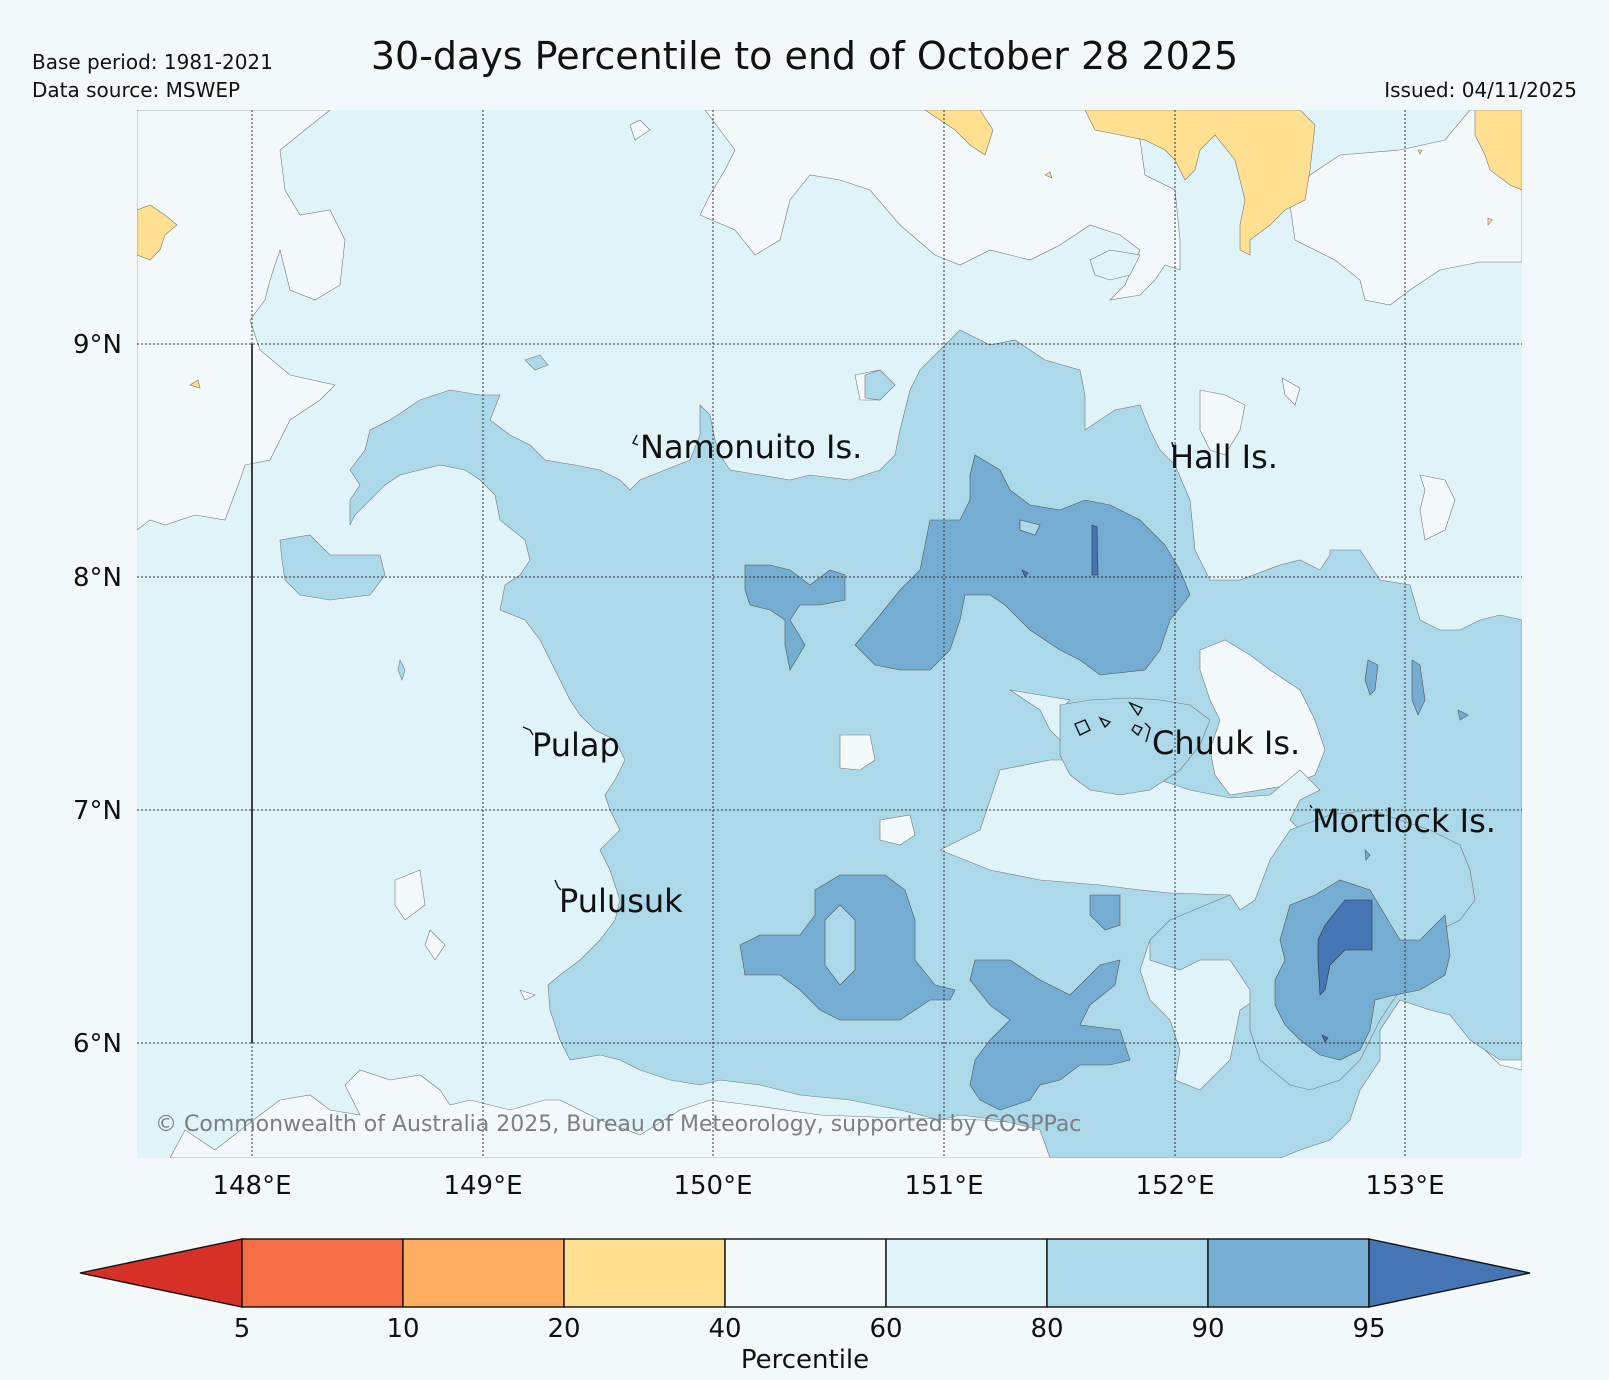 The image size is (1609, 1380). I want to click on colorbar-title: Percentile, so click(805, 1360).